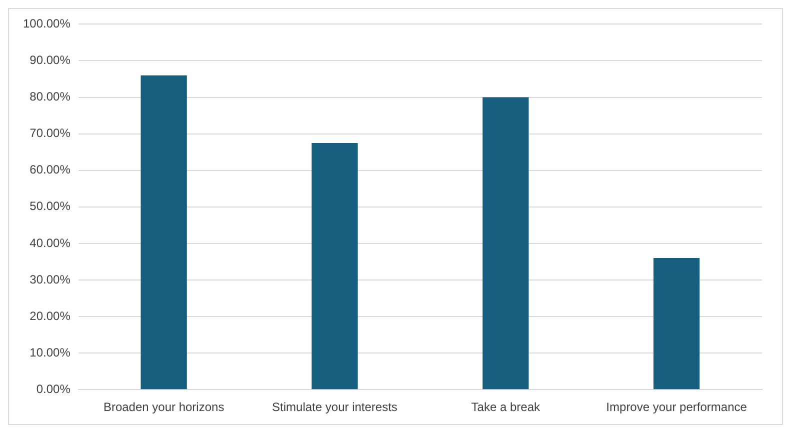  I want to click on x-tick-label: Broaden your horizons, so click(163, 407).